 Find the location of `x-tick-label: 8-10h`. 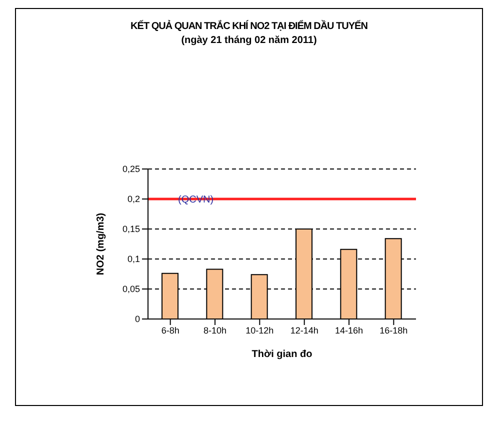

x-tick-label: 8-10h is located at coordinates (215, 330).